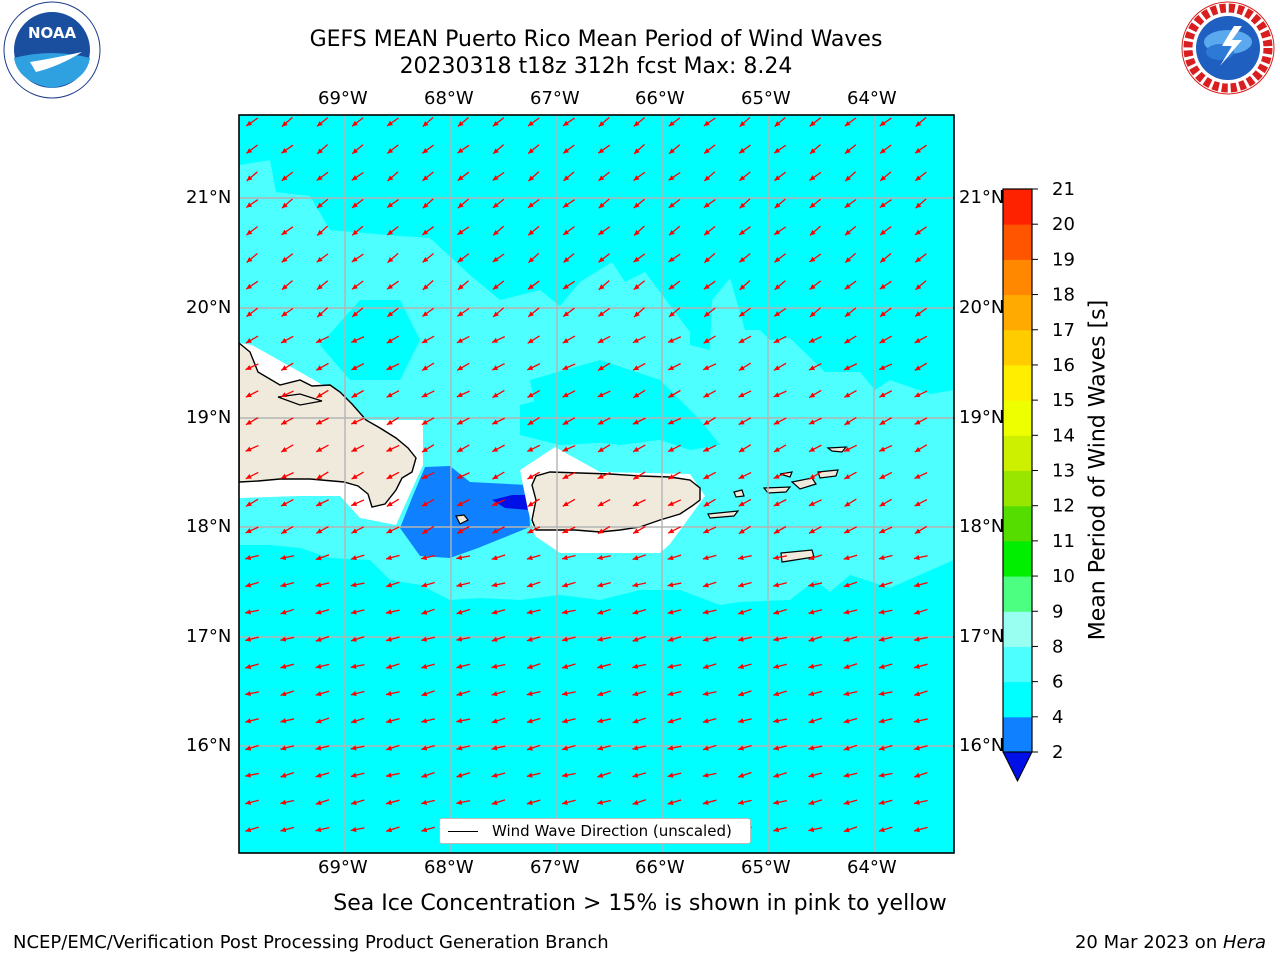  What do you see at coordinates (982, 526) in the screenshot?
I see `lat-label-right: 18°N` at bounding box center [982, 526].